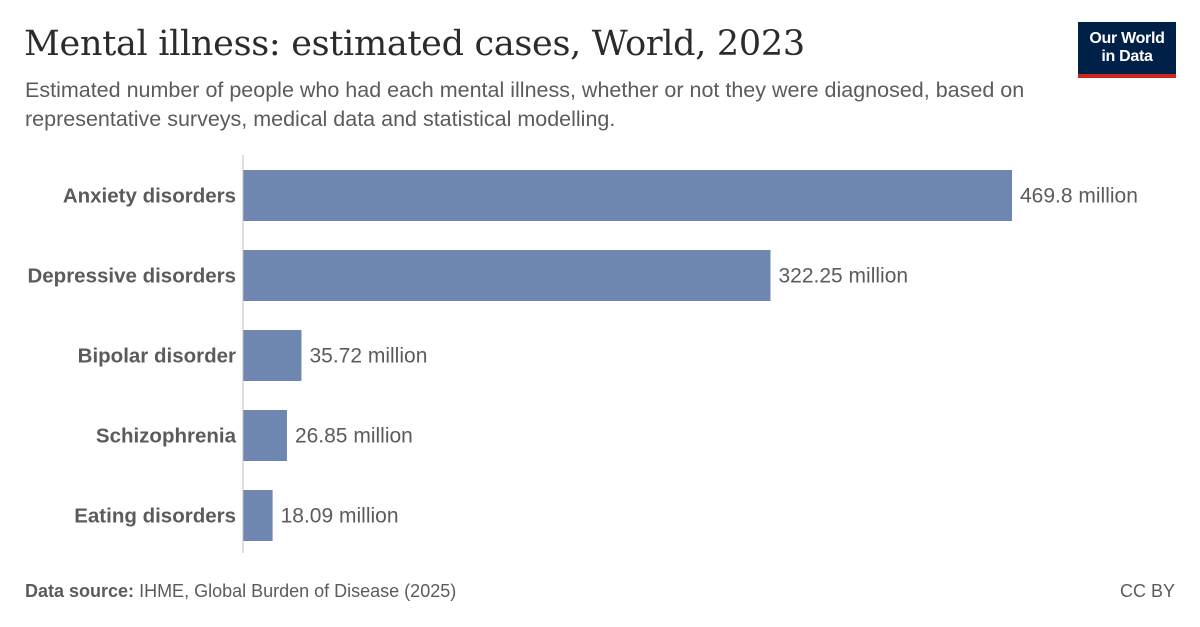 This screenshot has width=1200, height=627. What do you see at coordinates (166, 436) in the screenshot?
I see `category-label: Schizophrenia` at bounding box center [166, 436].